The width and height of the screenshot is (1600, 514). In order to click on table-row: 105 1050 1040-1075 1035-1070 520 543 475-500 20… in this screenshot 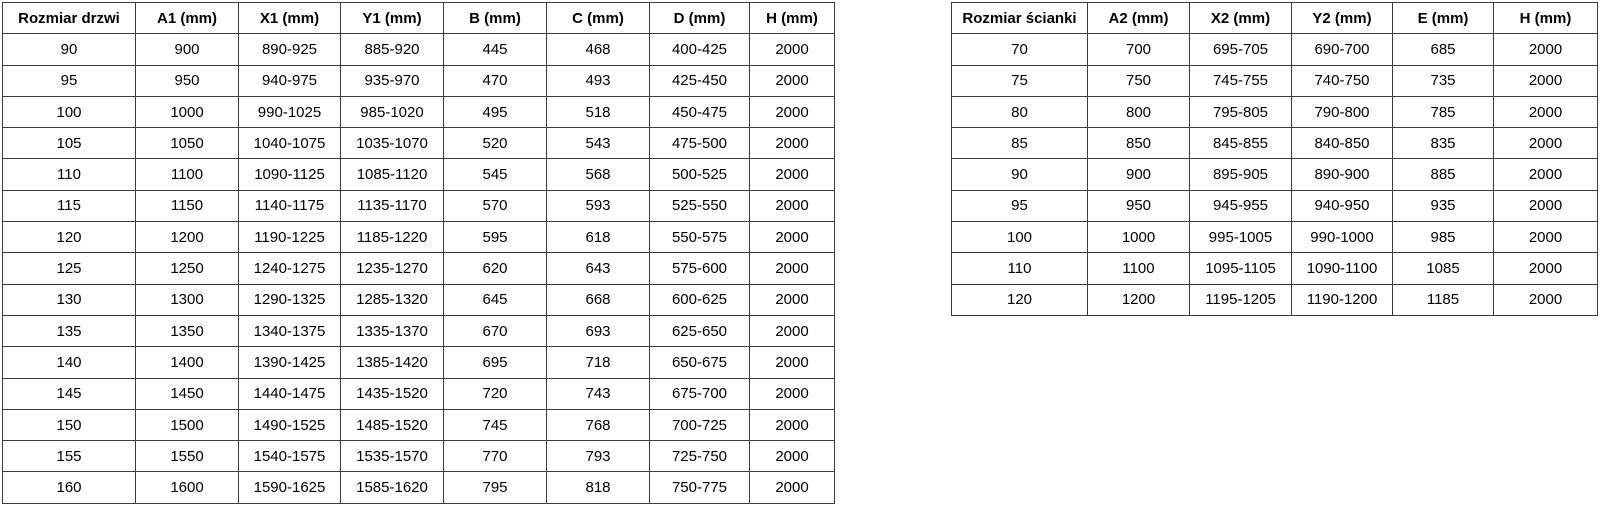, I will do `click(418, 143)`.